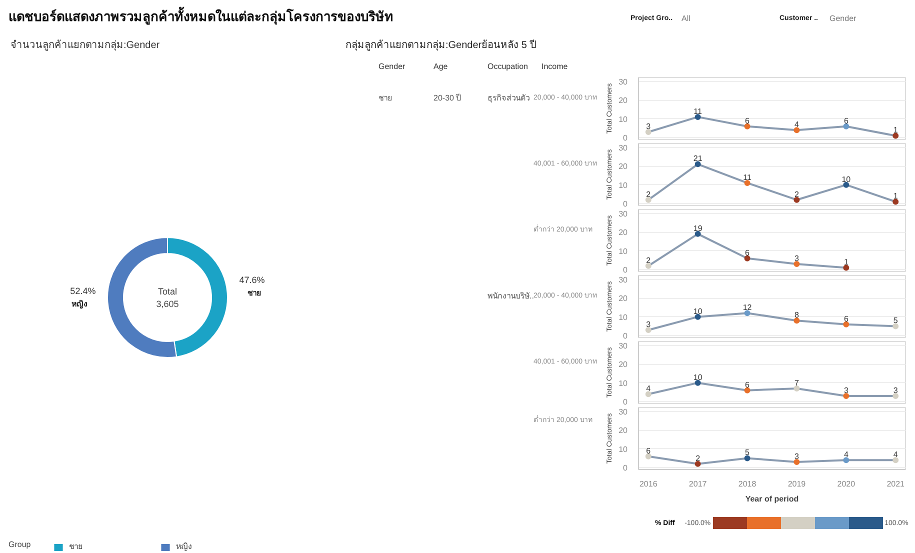  Describe the element at coordinates (747, 307) in the screenshot. I see `data-label: 12` at that location.